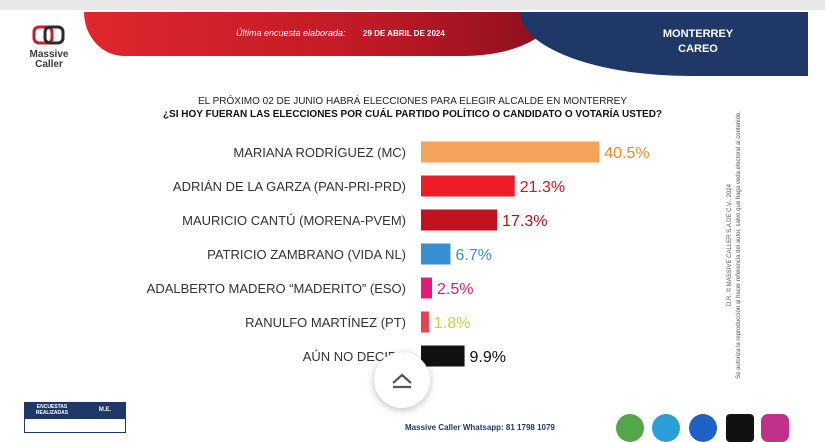 The width and height of the screenshot is (825, 442). Describe the element at coordinates (289, 186) in the screenshot. I see `category-label: ADRIÁN DE LA GARZA (PAN-PRI-PRD)` at that location.